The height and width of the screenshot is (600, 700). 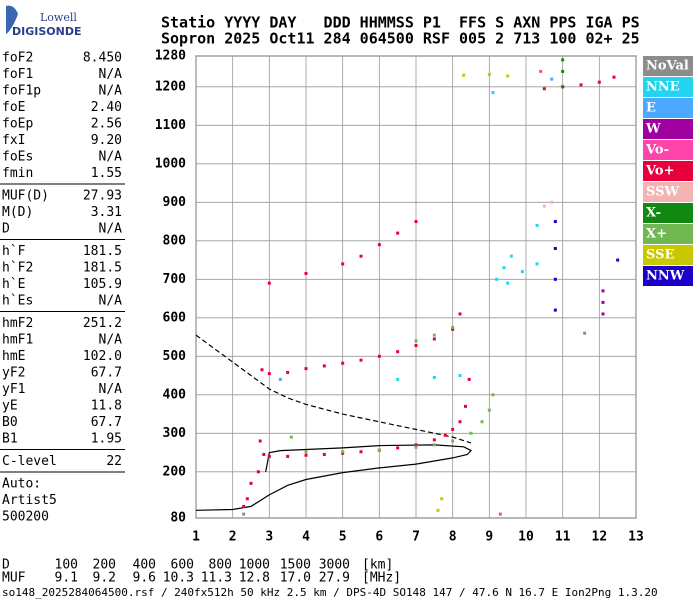 I want to click on x-tick-label: 1, so click(x=196, y=537).